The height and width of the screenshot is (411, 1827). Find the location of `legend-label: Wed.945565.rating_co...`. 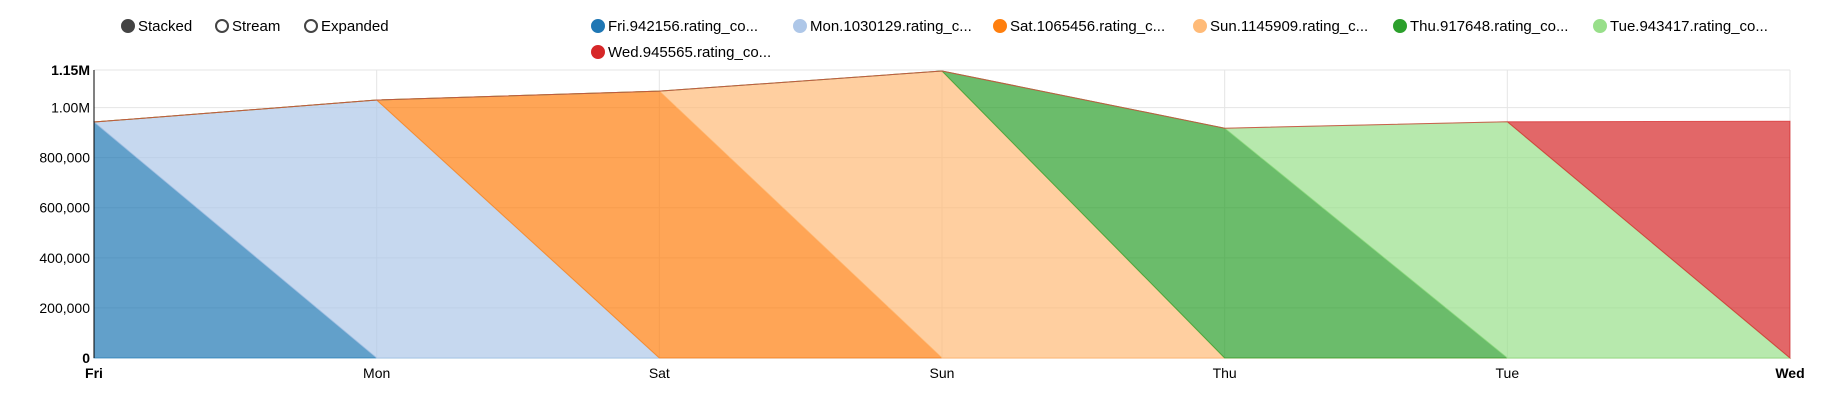

legend-label: Wed.945565.rating_co... is located at coordinates (689, 52).